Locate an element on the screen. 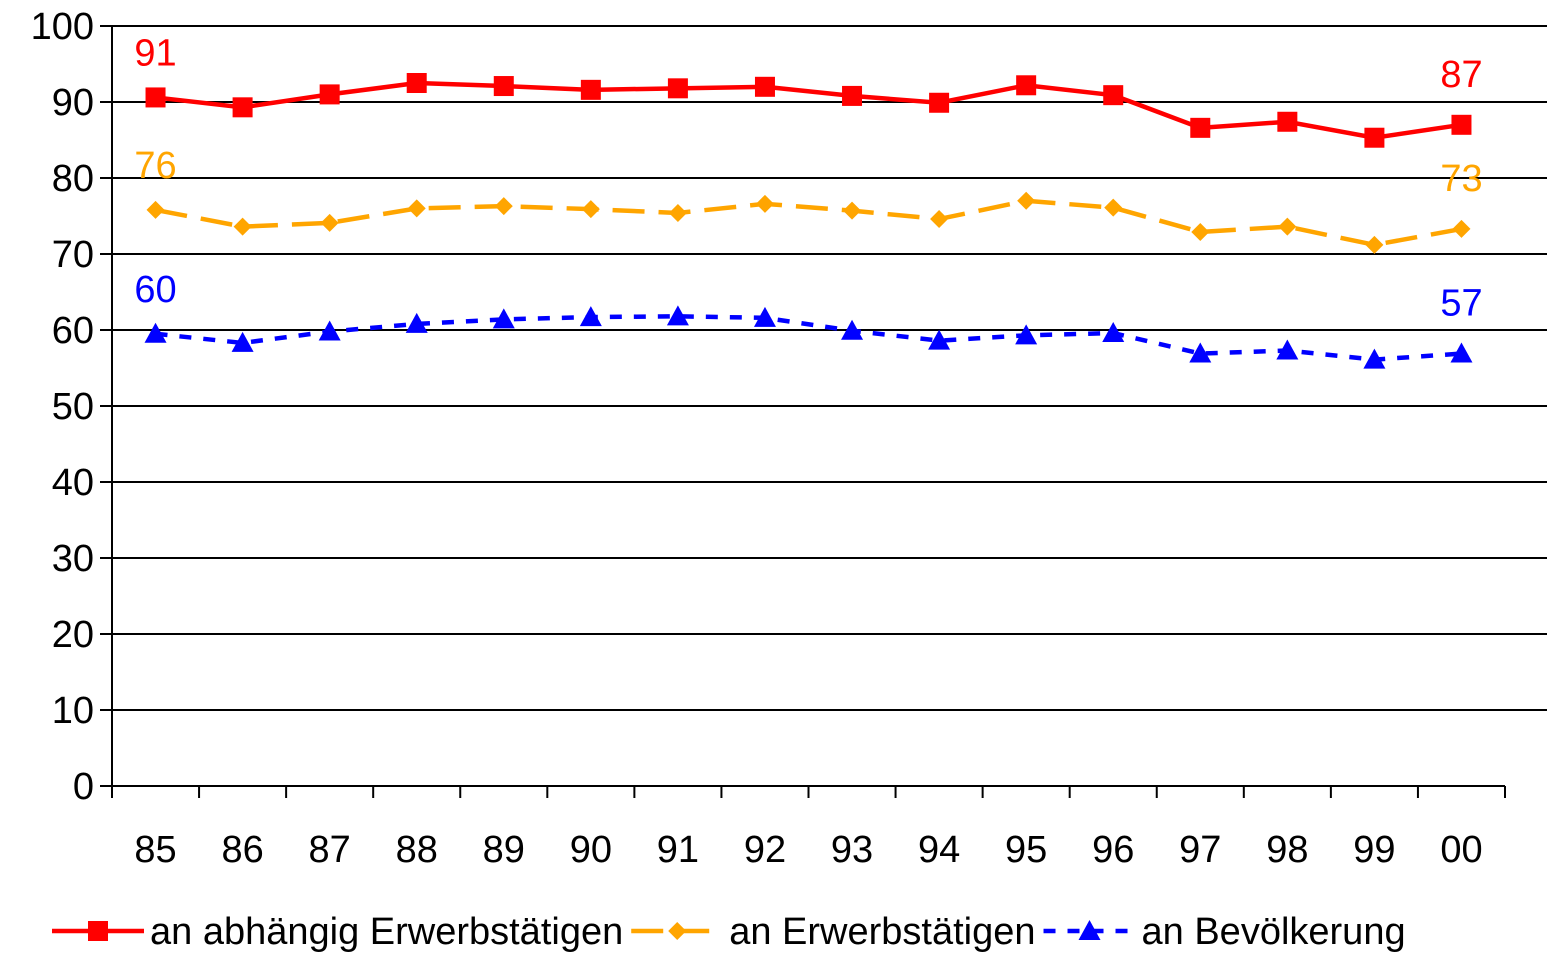 This screenshot has width=1547, height=959. x-tick-label-90: 90 is located at coordinates (591, 850).